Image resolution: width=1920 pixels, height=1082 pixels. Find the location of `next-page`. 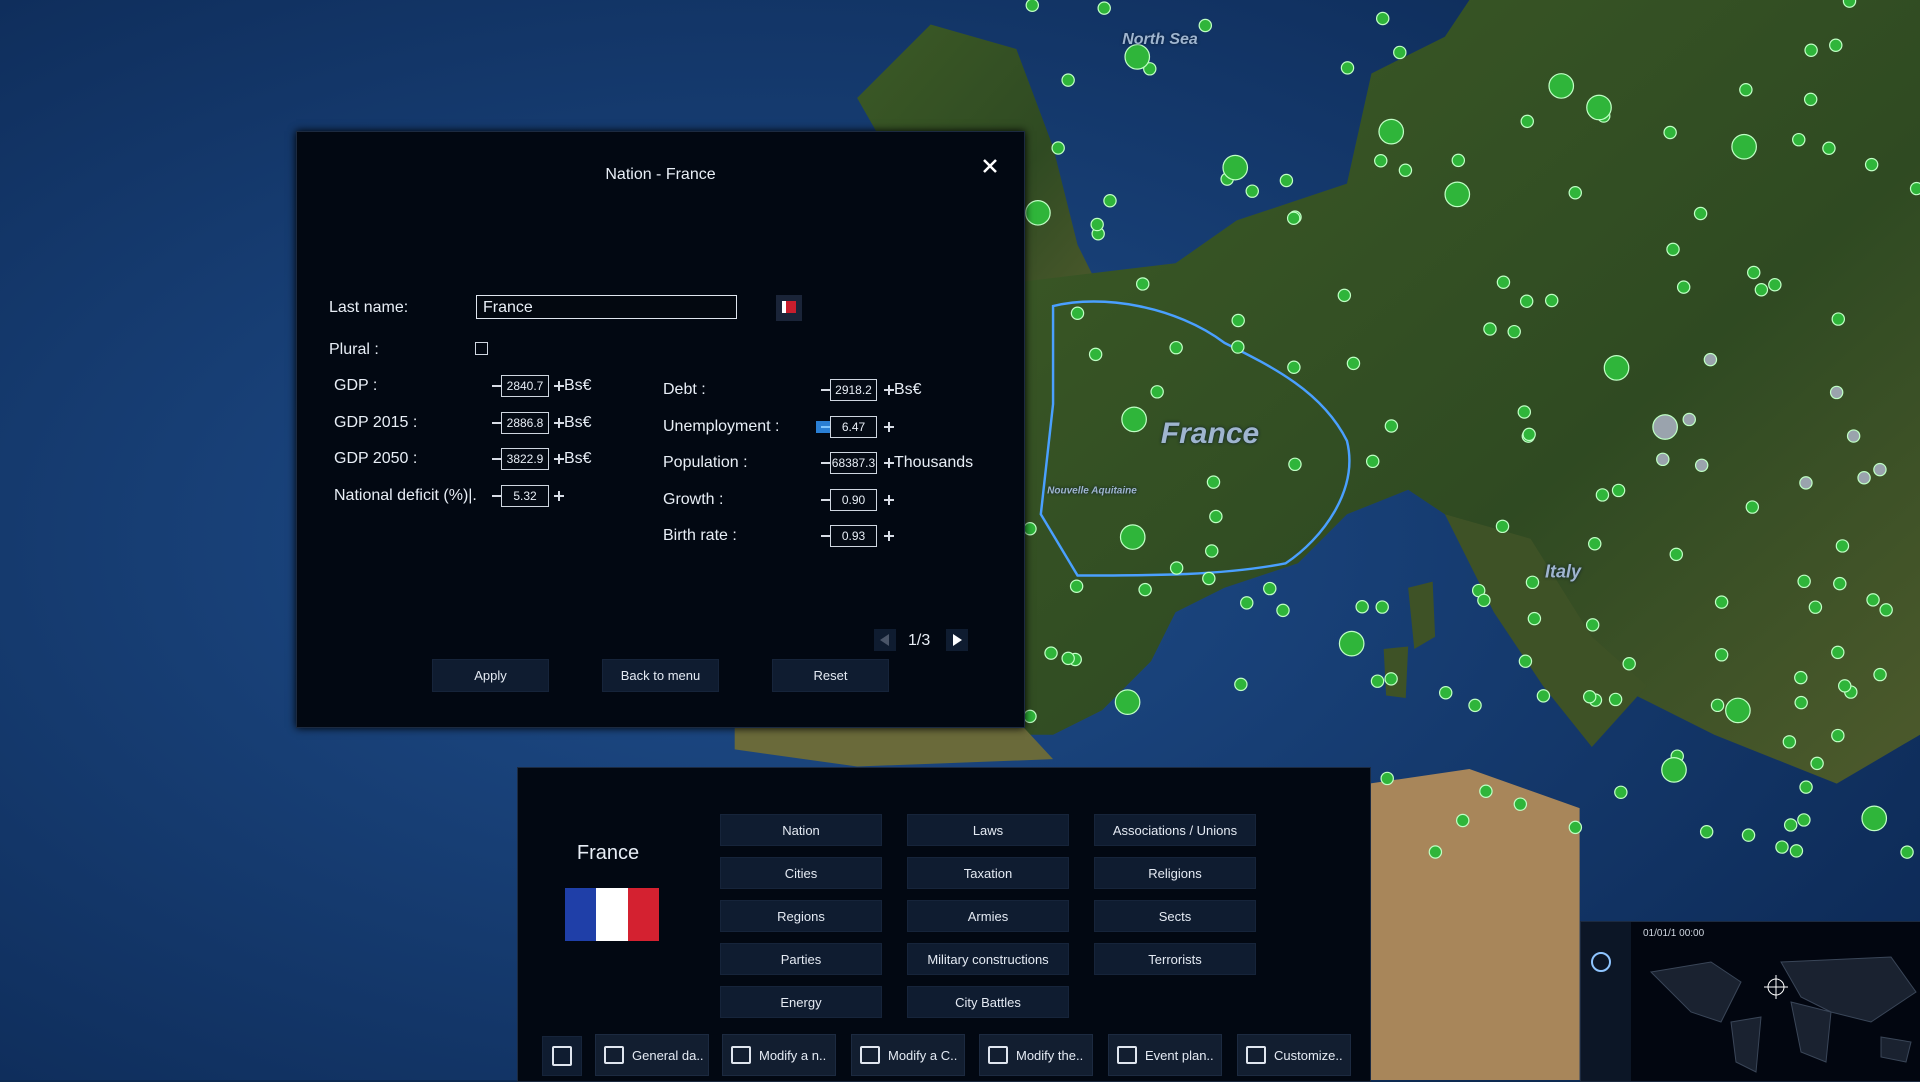

next-page is located at coordinates (957, 640).